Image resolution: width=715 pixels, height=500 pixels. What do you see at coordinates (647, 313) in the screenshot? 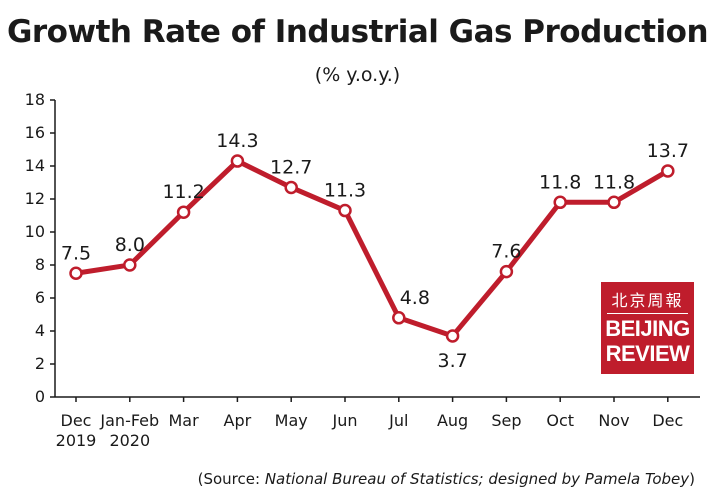
I see `logo-divider` at bounding box center [647, 313].